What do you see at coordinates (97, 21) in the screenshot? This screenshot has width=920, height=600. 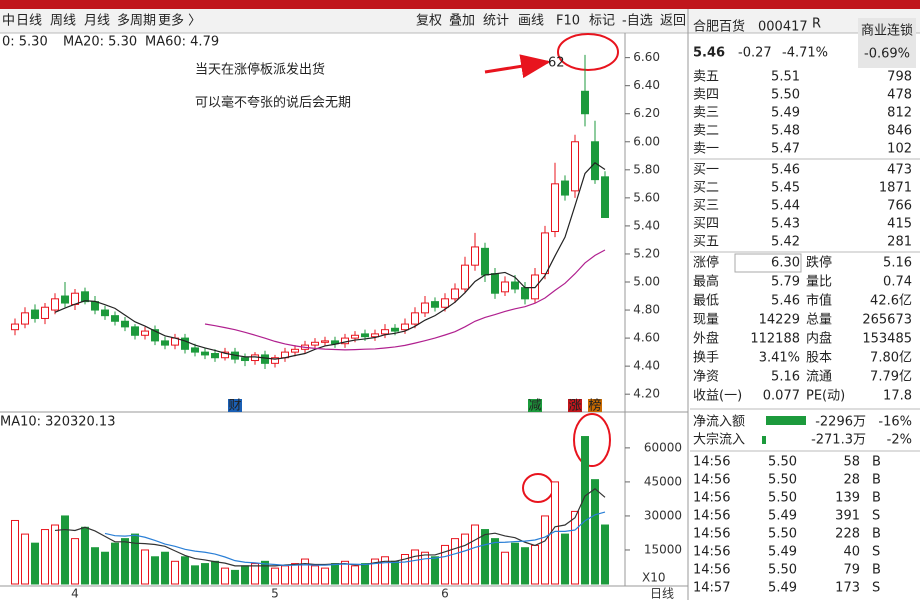 I see `toolbar-tab: 月线` at bounding box center [97, 21].